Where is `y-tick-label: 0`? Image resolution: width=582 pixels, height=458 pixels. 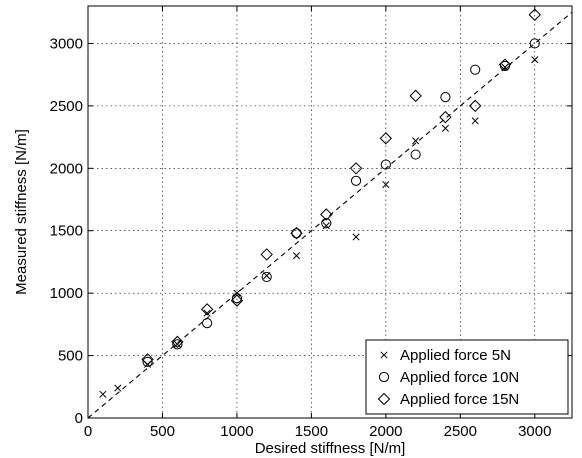
y-tick-label: 0 is located at coordinates (79, 418).